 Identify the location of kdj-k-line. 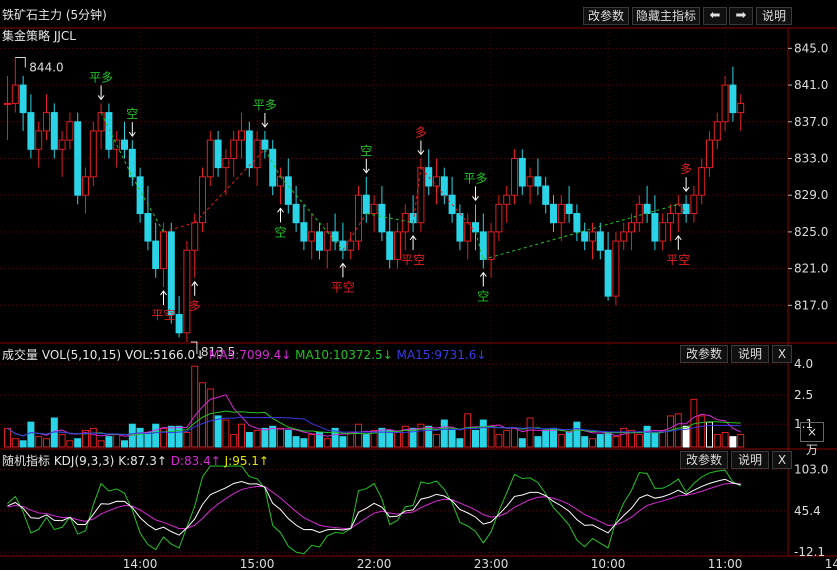
(374, 507).